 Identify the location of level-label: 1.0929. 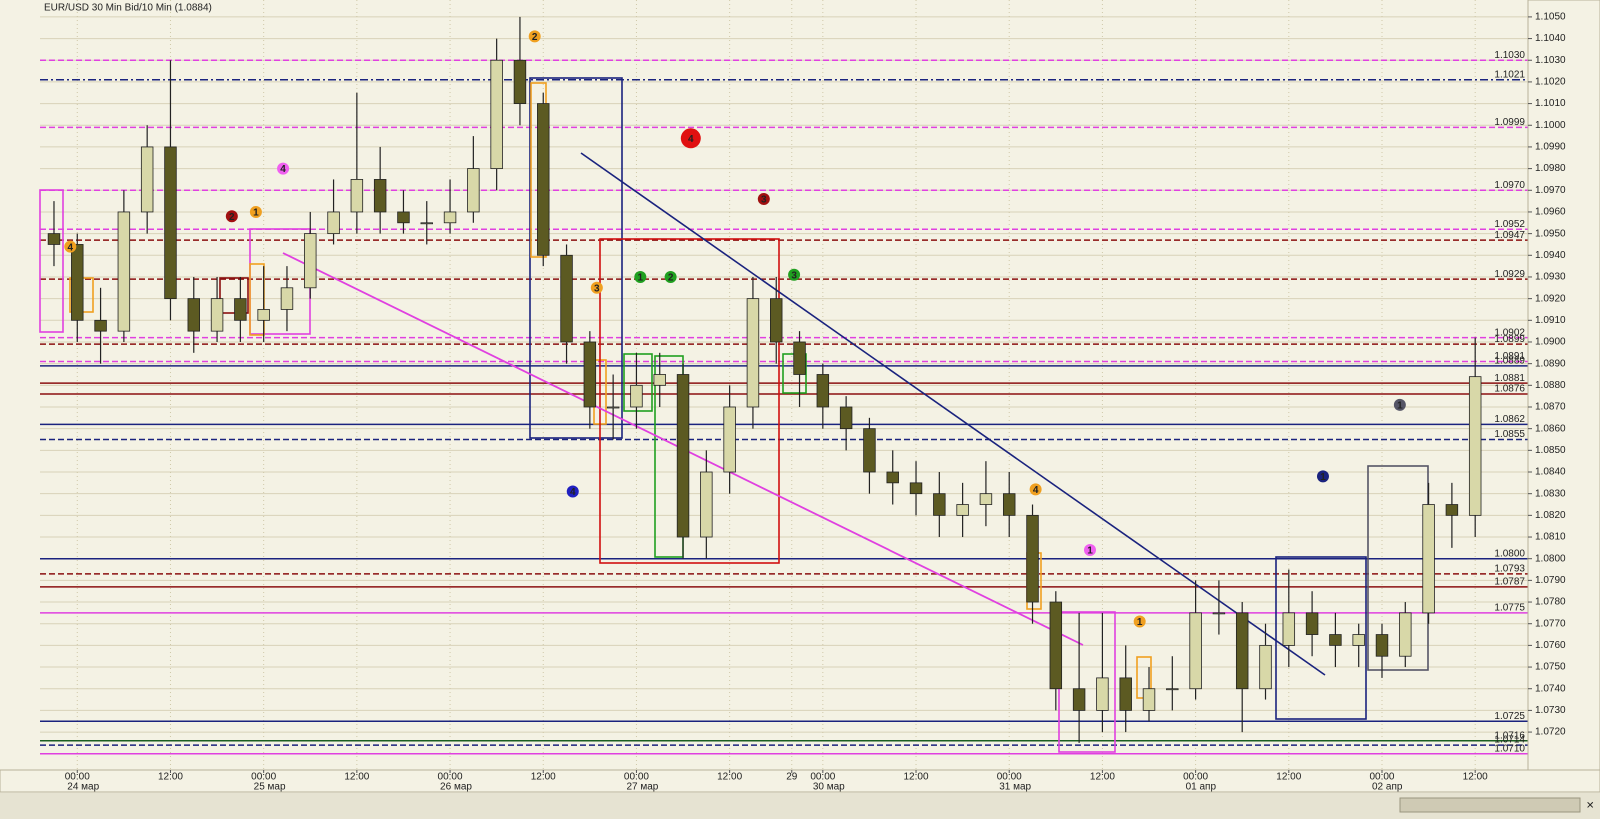
(1509, 274).